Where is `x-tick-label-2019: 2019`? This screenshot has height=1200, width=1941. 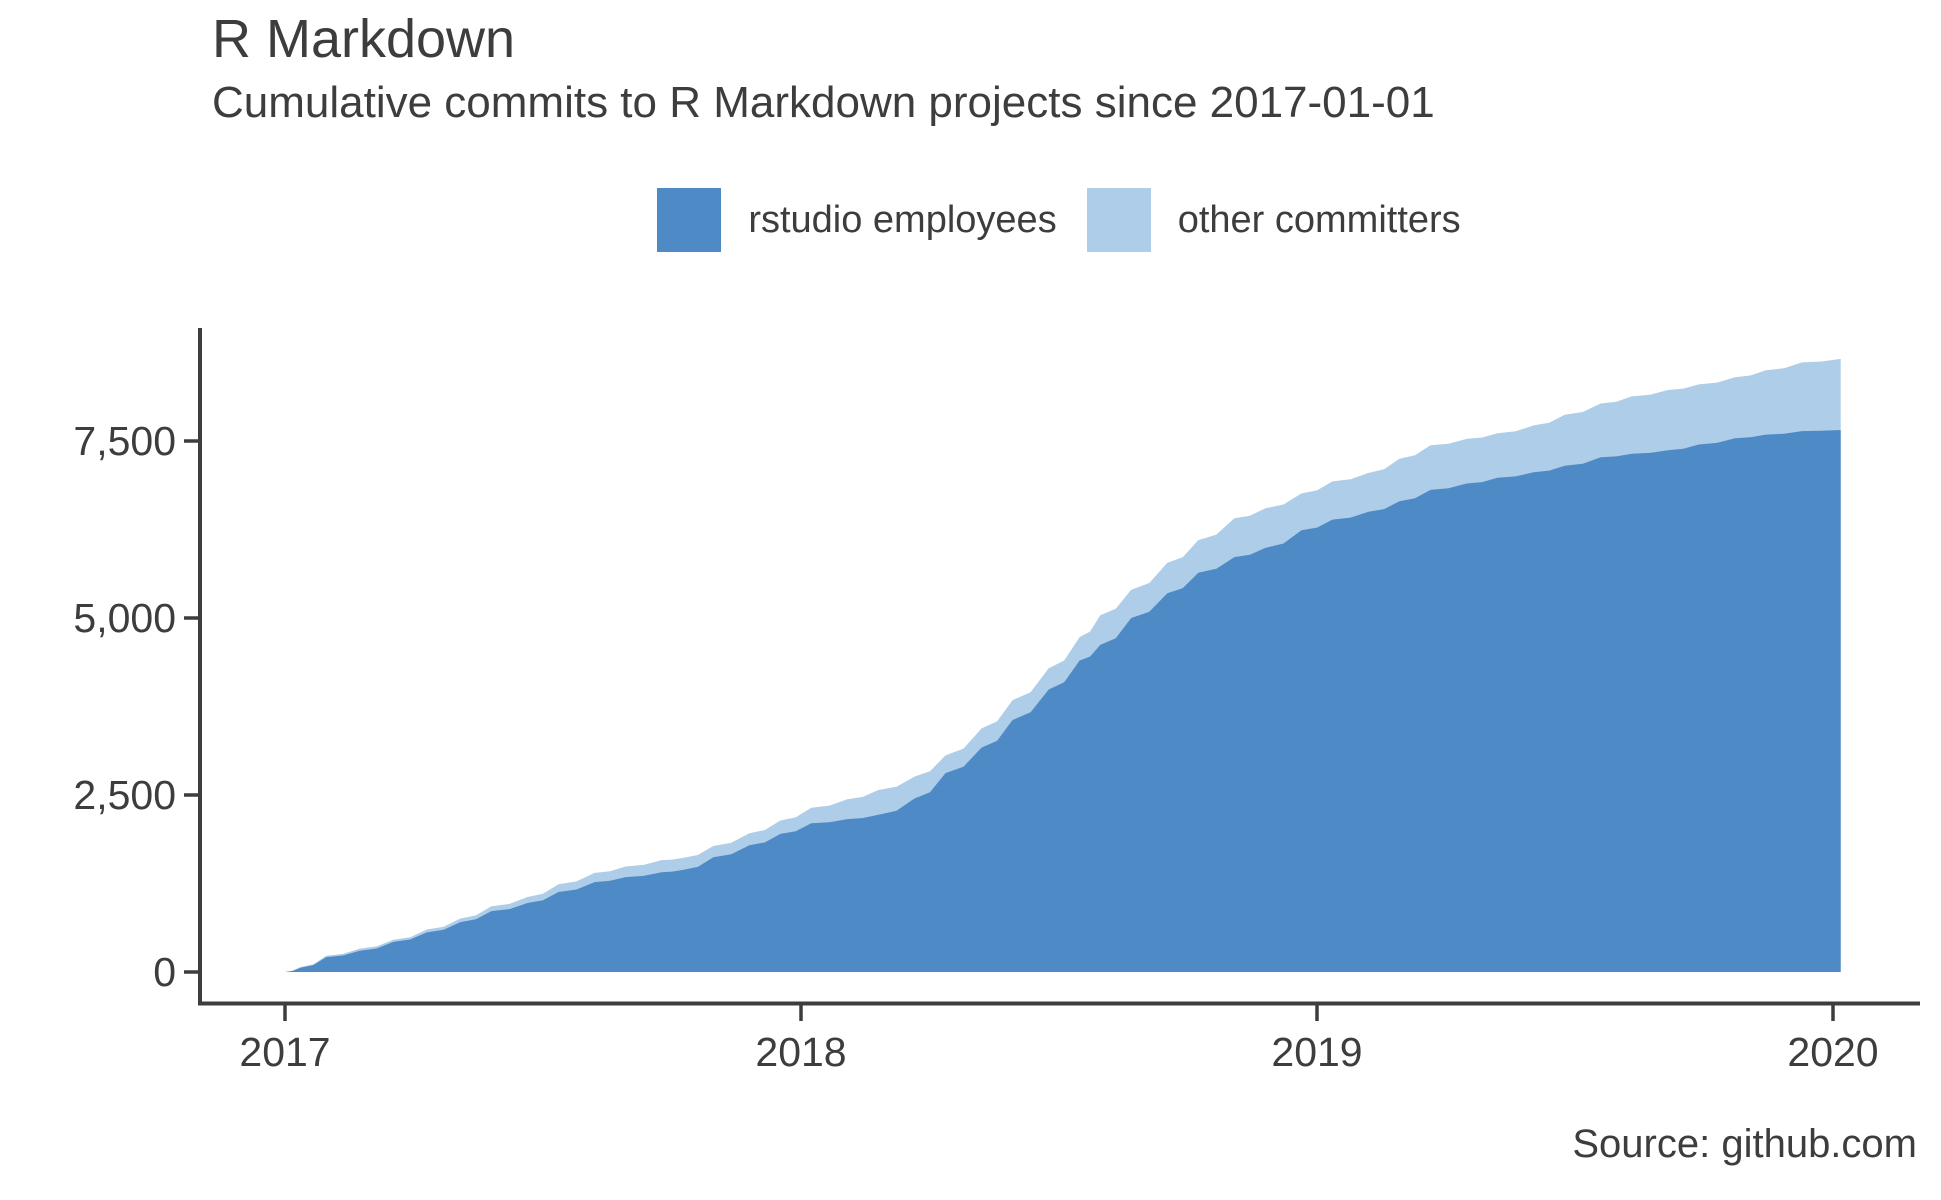 x-tick-label-2019: 2019 is located at coordinates (1316, 1052).